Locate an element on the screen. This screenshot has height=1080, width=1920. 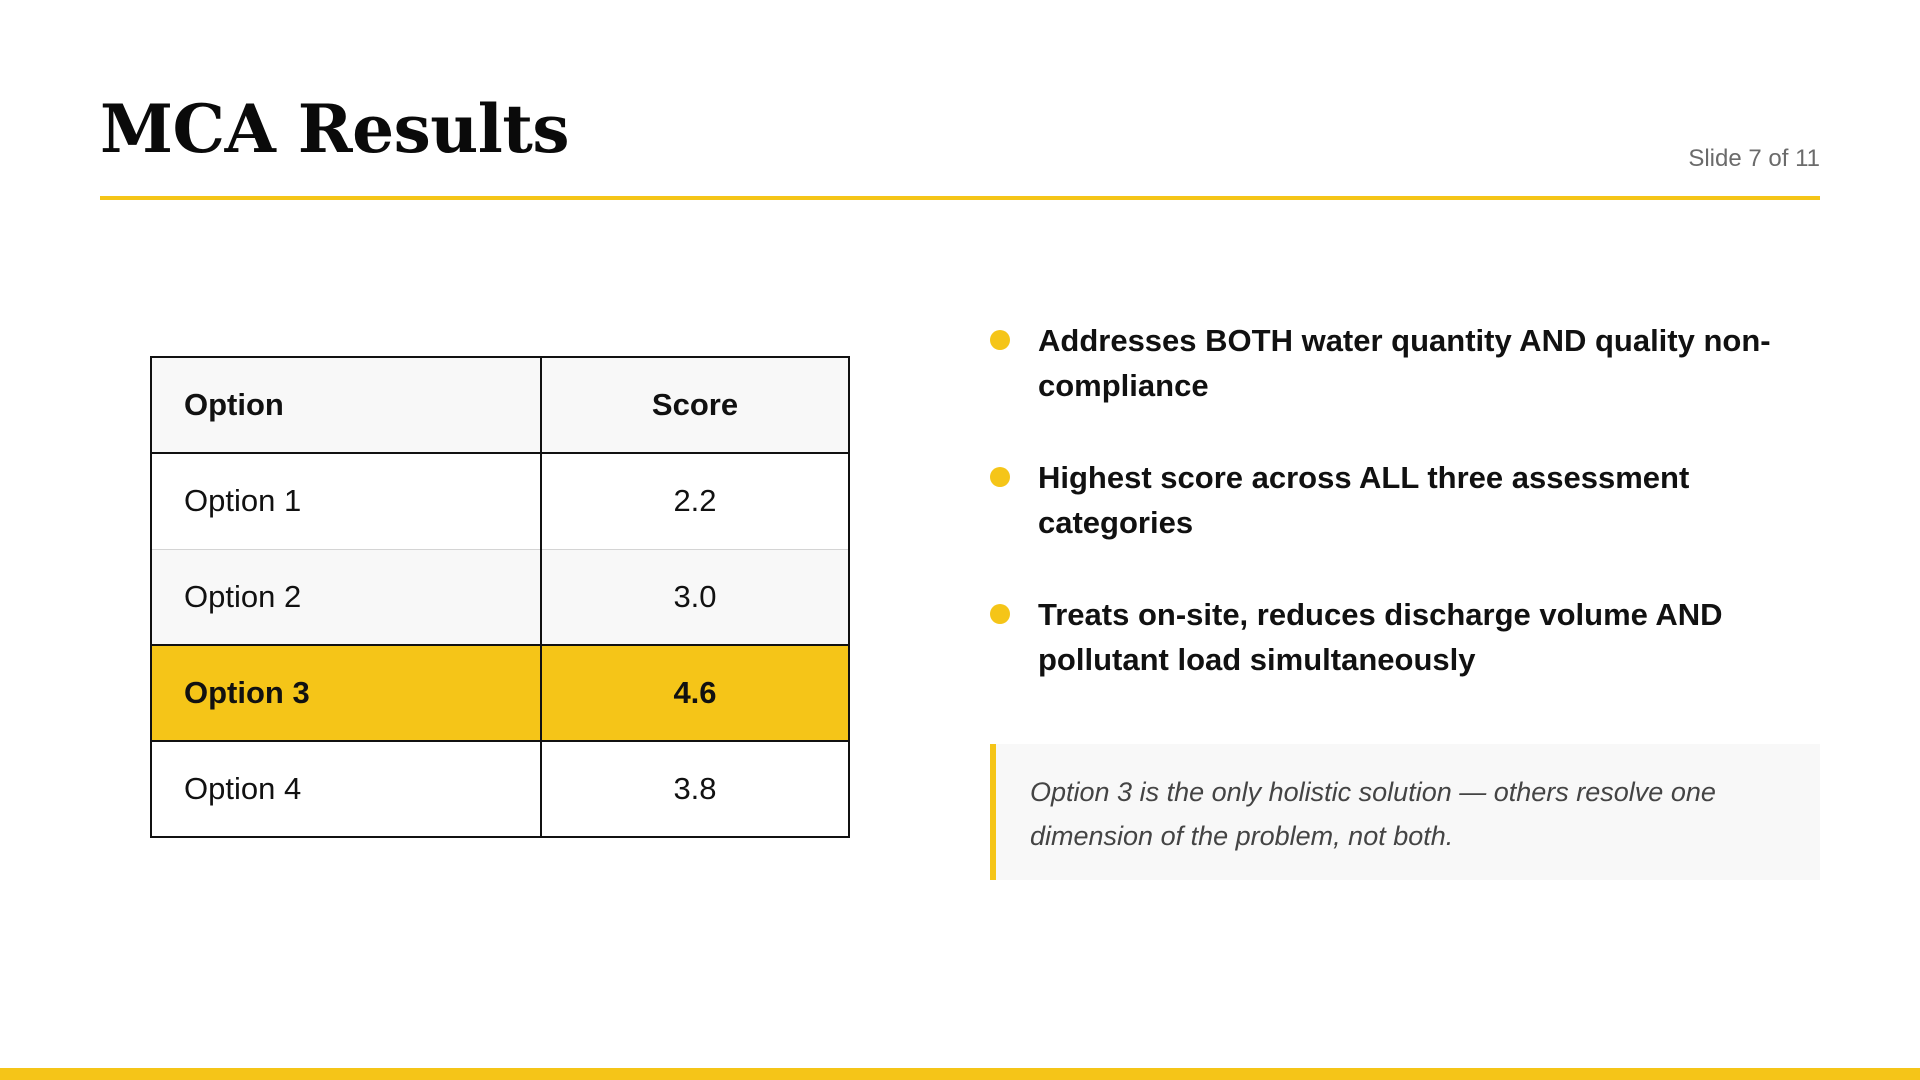
header-score: Score is located at coordinates (695, 405).